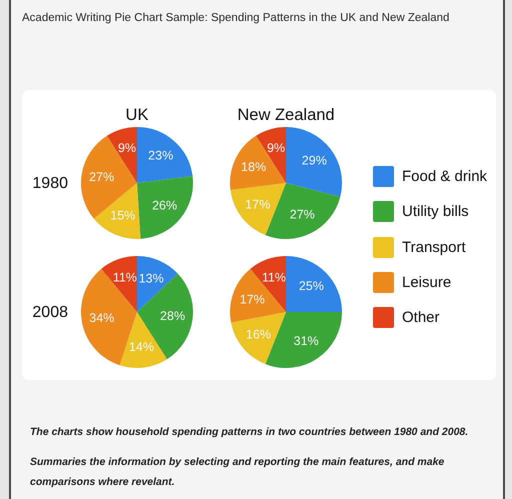 The height and width of the screenshot is (499, 512). I want to click on data-label: 14%, so click(141, 347).